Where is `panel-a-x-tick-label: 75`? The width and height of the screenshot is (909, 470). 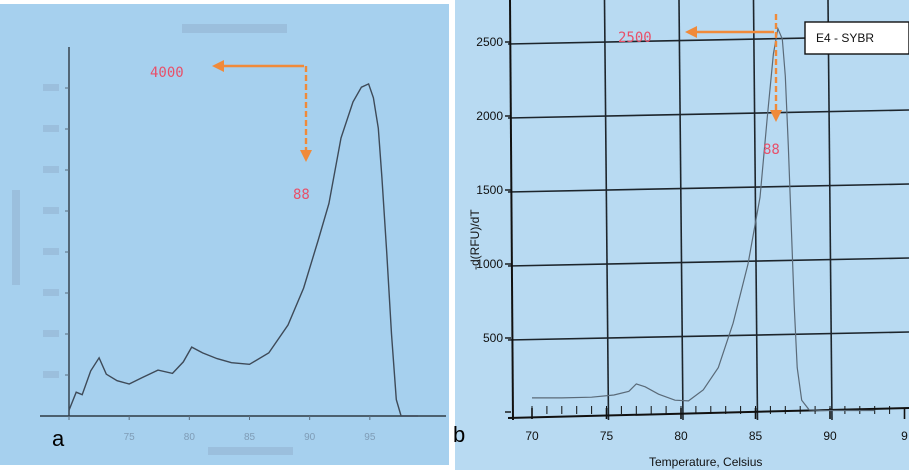
panel-a-x-tick-label: 75 is located at coordinates (130, 437).